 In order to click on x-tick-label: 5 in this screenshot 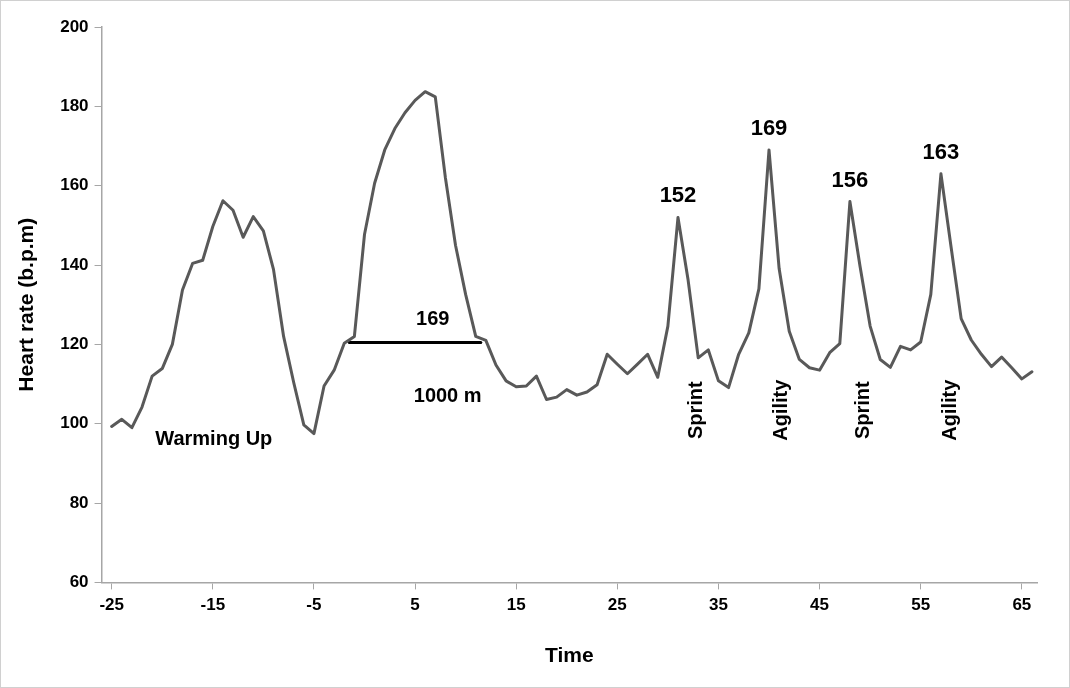, I will do `click(415, 605)`.